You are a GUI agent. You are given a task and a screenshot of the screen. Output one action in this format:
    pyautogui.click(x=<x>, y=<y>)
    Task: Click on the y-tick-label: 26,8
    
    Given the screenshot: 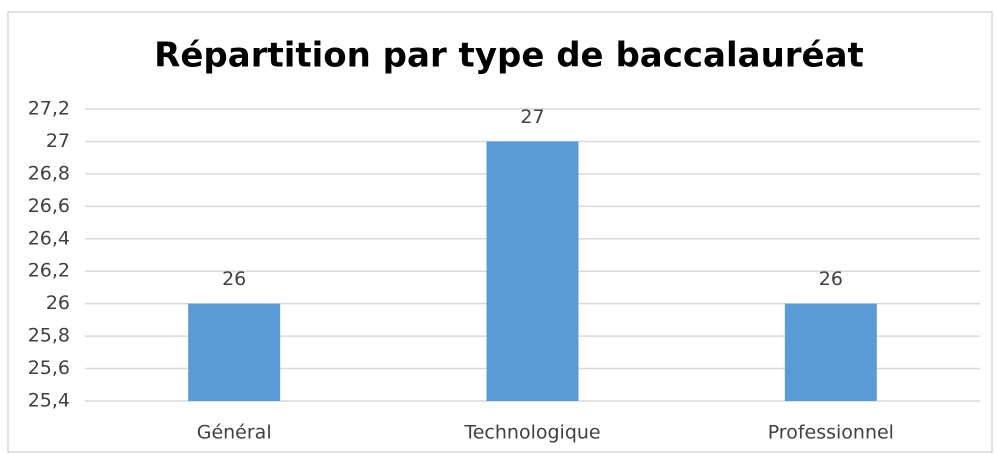 What is the action you would take?
    pyautogui.click(x=49, y=173)
    